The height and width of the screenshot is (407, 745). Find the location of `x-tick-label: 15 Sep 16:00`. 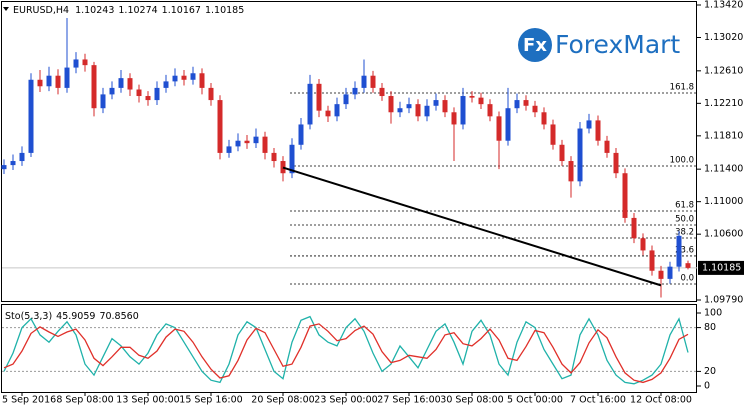

x-tick-label: 15 Sep 16:00 is located at coordinates (210, 400).